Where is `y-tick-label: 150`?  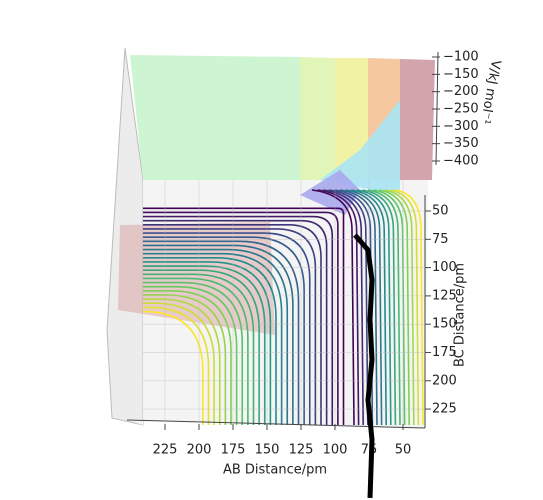 y-tick-label: 150 is located at coordinates (444, 324).